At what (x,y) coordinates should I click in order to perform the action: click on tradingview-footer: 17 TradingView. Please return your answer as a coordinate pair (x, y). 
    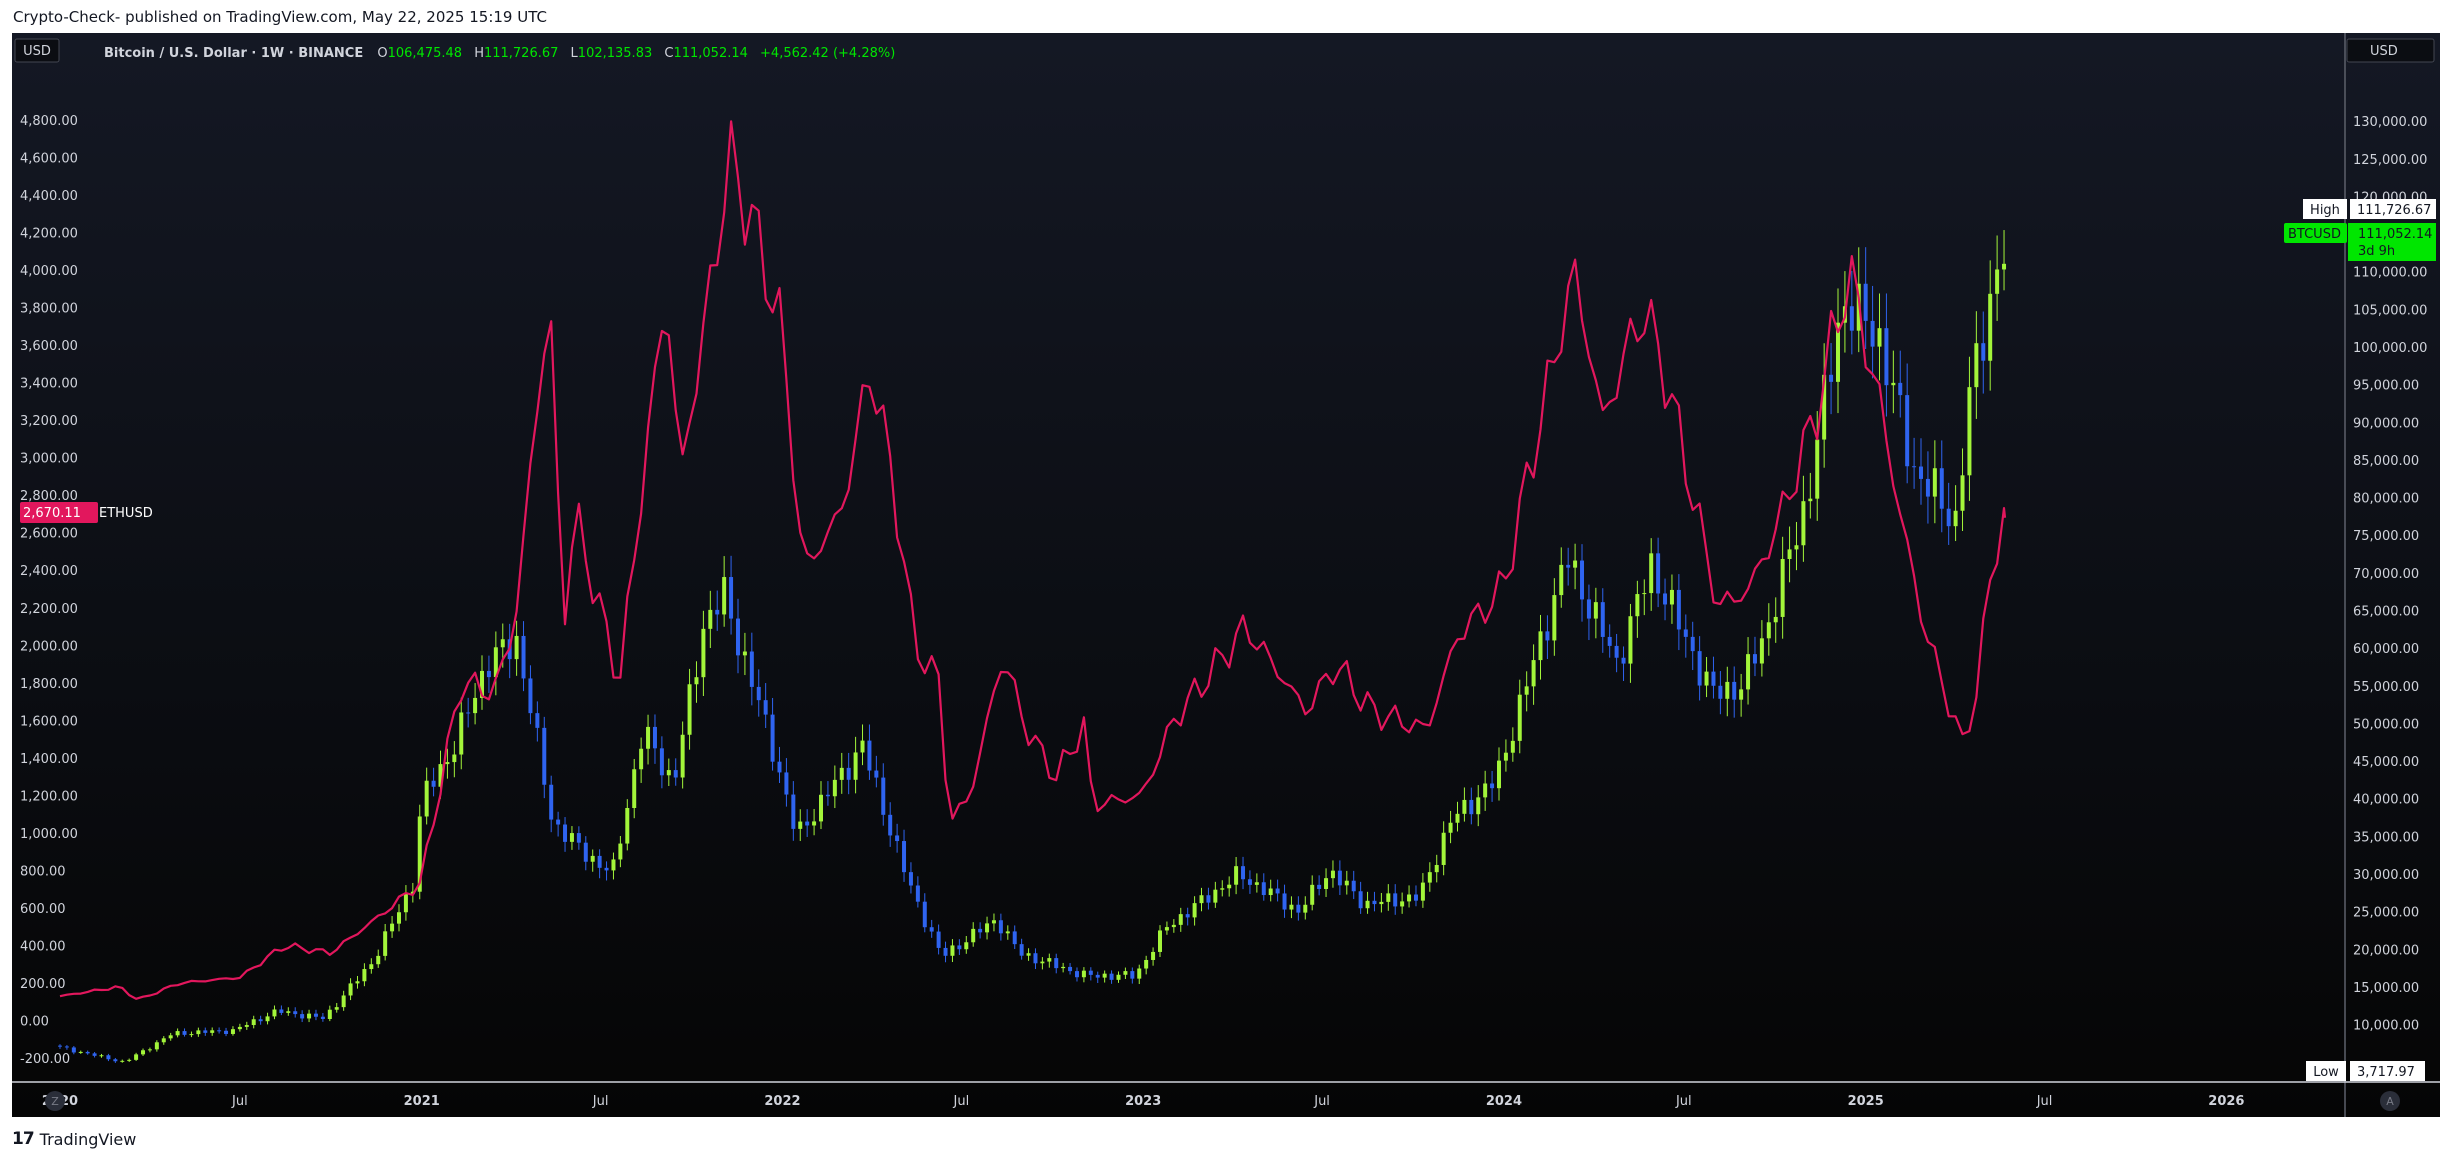
    Looking at the image, I should click on (74, 1139).